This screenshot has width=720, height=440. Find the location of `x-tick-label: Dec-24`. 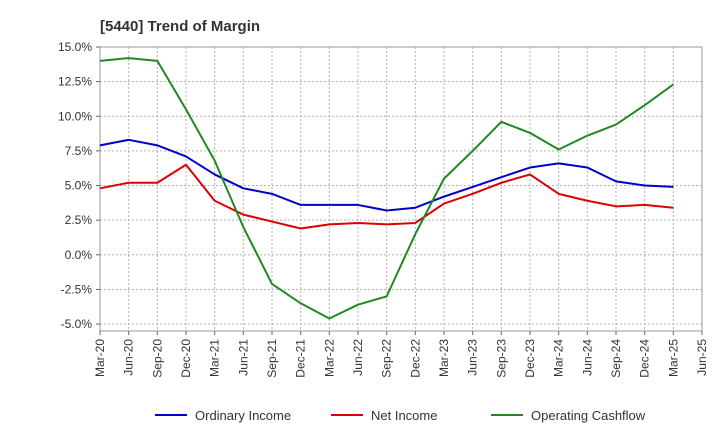

x-tick-label: Dec-24 is located at coordinates (645, 358).